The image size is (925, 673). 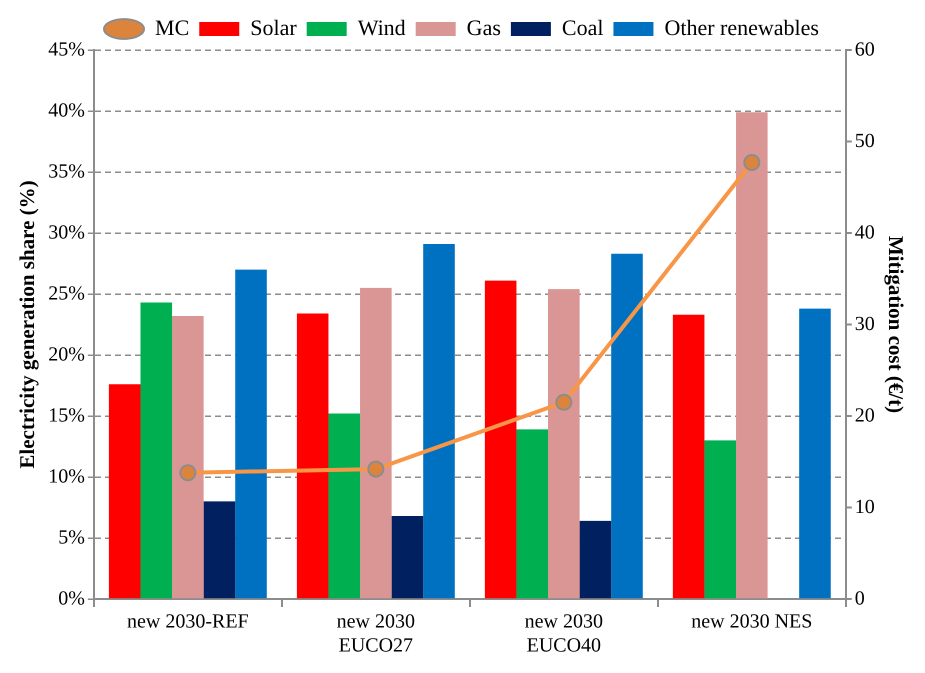 What do you see at coordinates (859, 598) in the screenshot?
I see `y2-tick-label: 0` at bounding box center [859, 598].